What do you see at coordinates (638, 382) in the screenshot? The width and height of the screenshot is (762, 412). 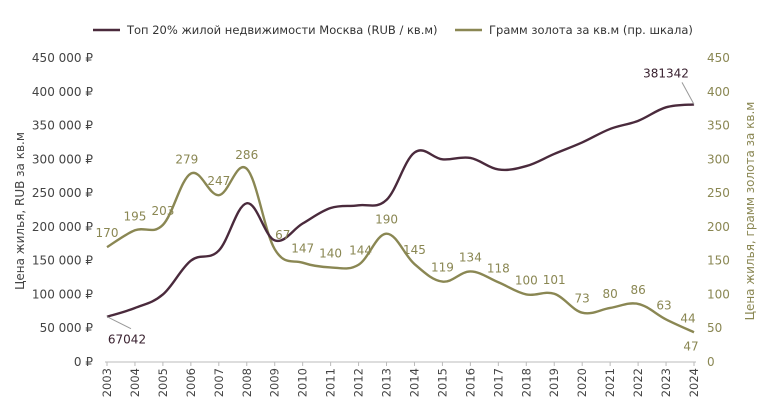 I see `x-tick-label: 2022` at bounding box center [638, 382].